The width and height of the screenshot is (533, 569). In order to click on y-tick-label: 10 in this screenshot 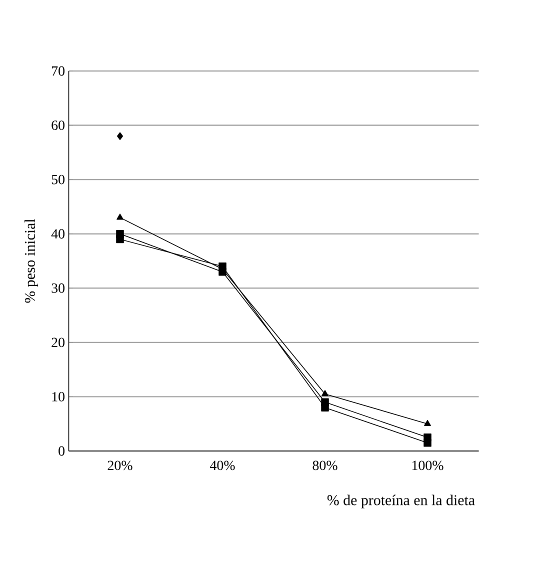, I will do `click(58, 397)`.